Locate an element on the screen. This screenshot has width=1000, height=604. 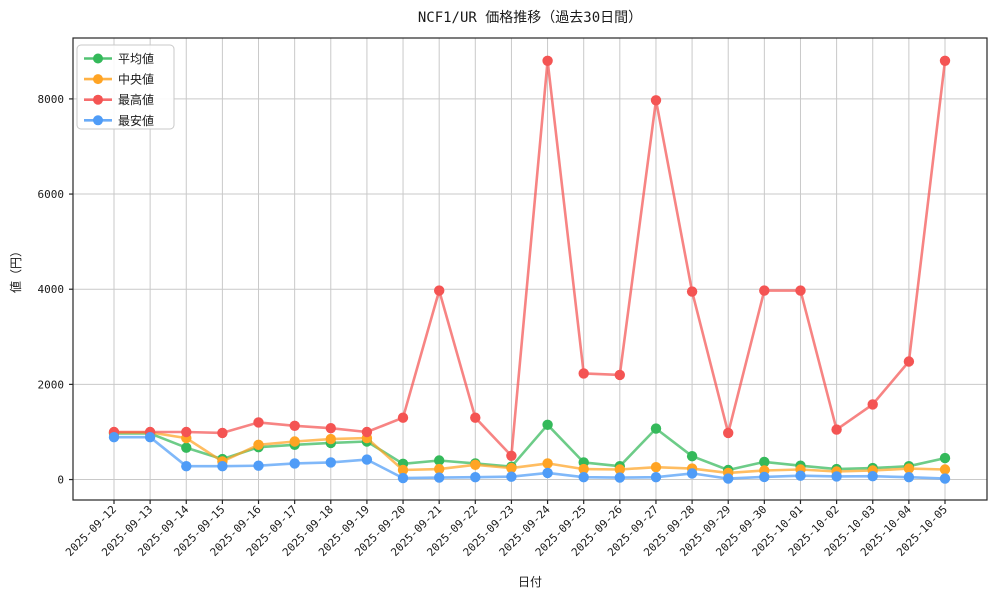
legend-box is located at coordinates (125, 87).